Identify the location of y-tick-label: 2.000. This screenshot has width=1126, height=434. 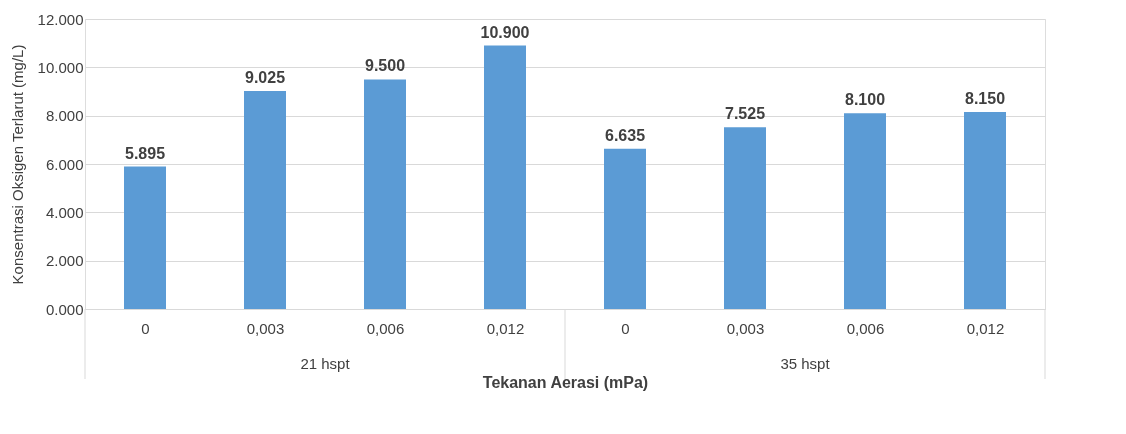
(64, 261).